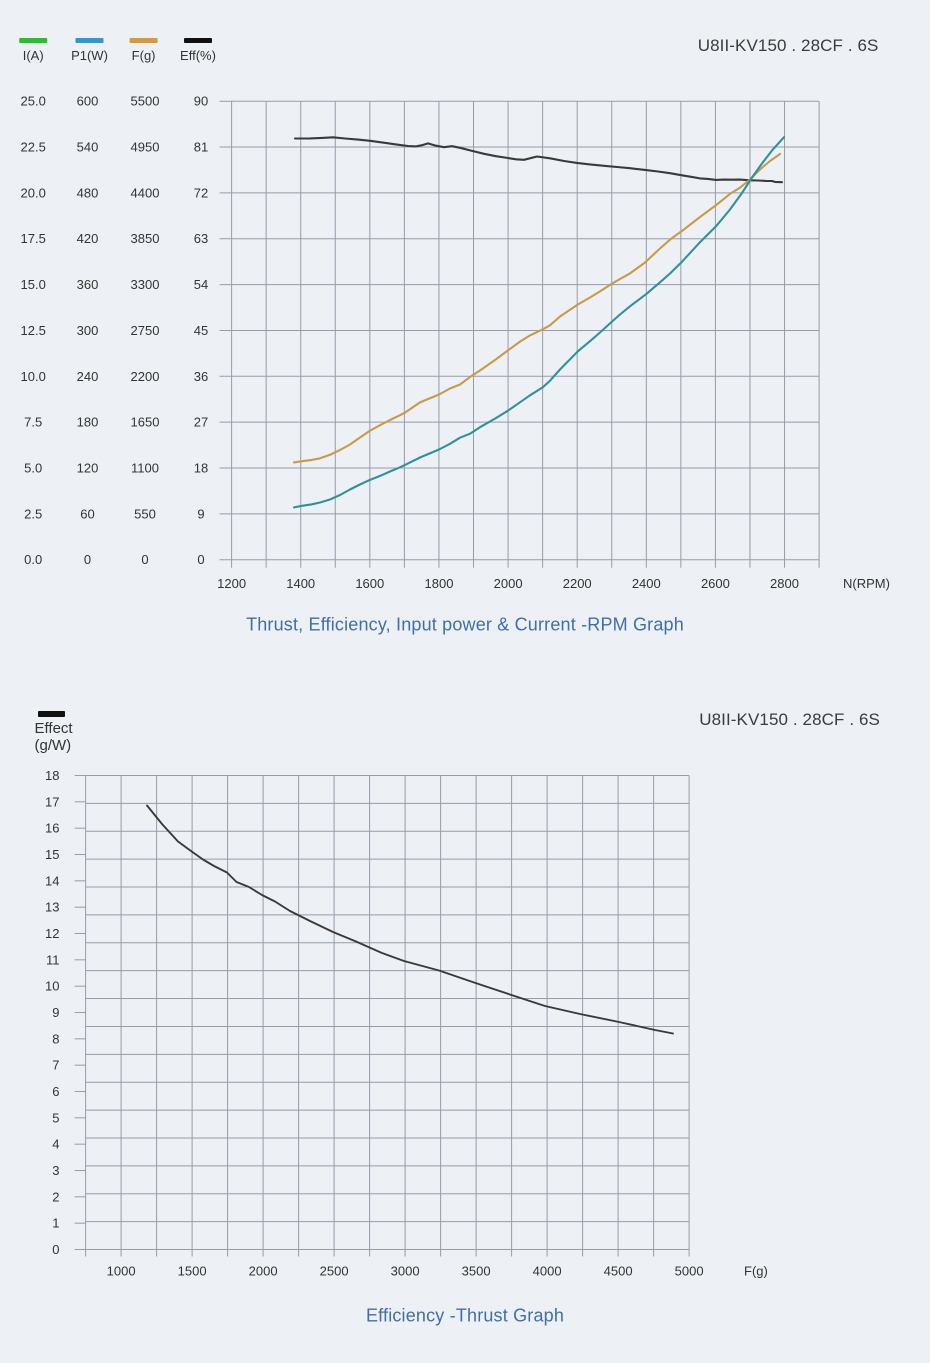  What do you see at coordinates (88, 468) in the screenshot?
I see `svg-text: 120` at bounding box center [88, 468].